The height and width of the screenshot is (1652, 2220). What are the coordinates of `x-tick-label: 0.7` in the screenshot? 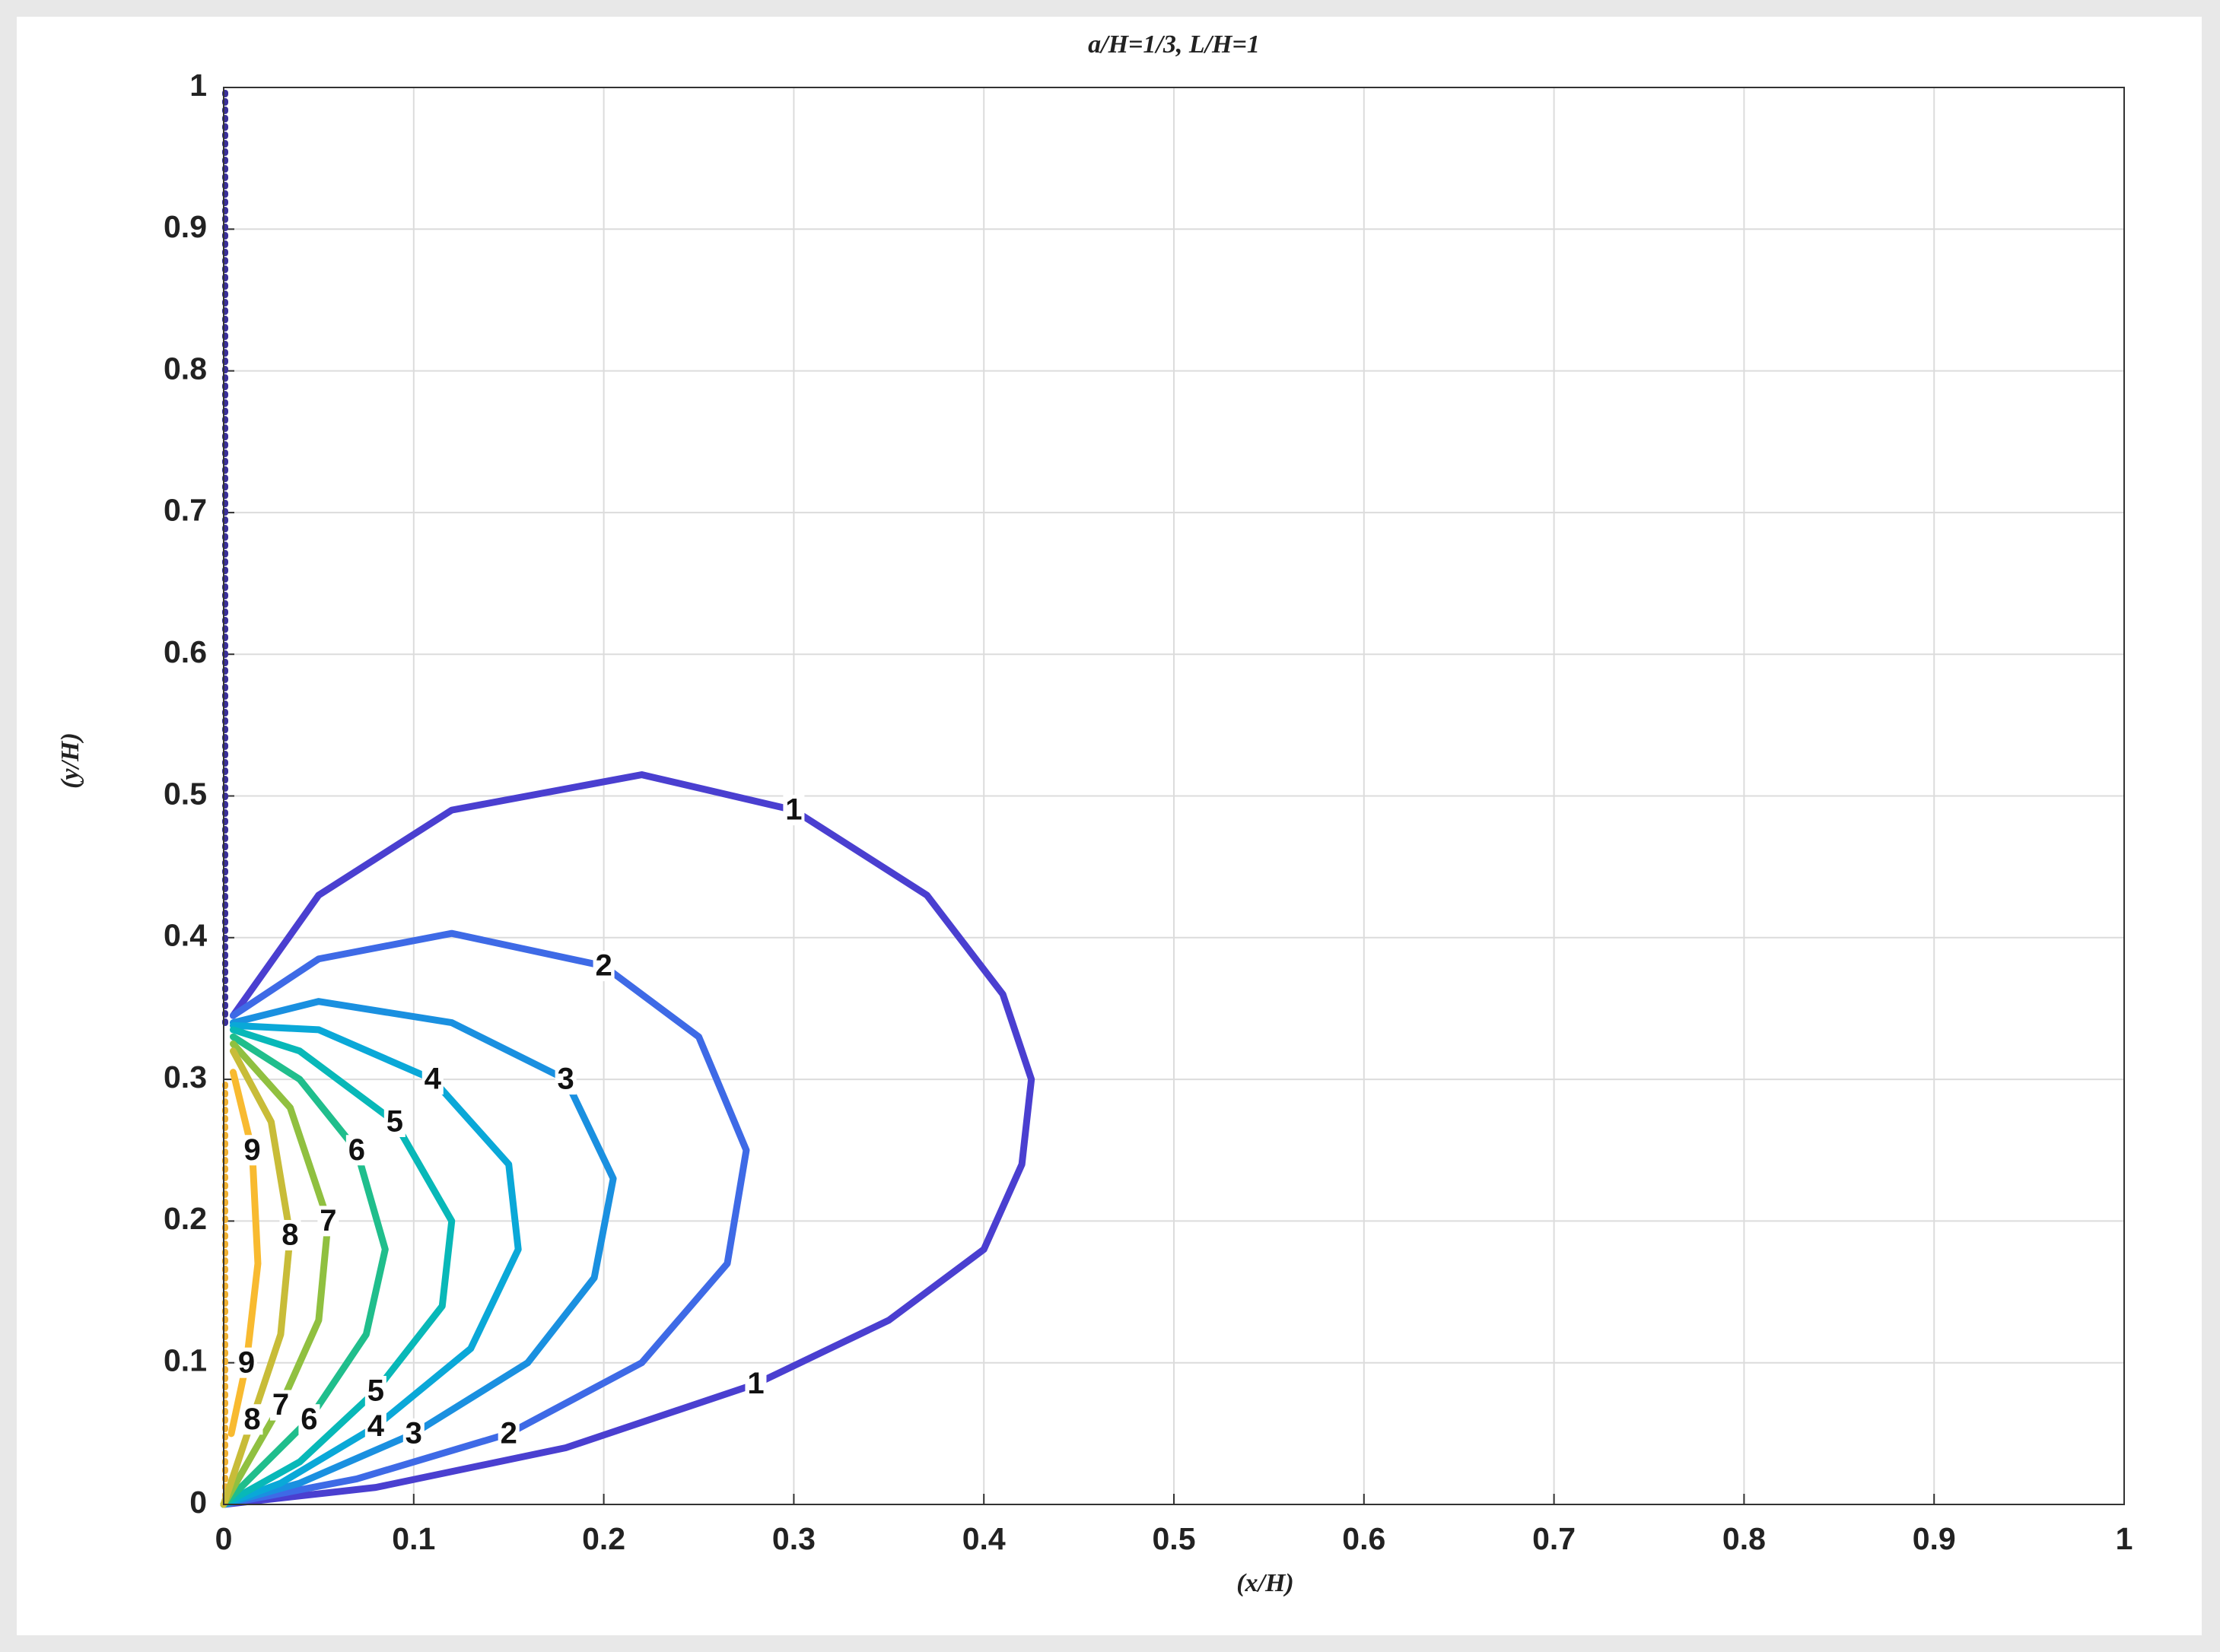 It's located at (1554, 1538).